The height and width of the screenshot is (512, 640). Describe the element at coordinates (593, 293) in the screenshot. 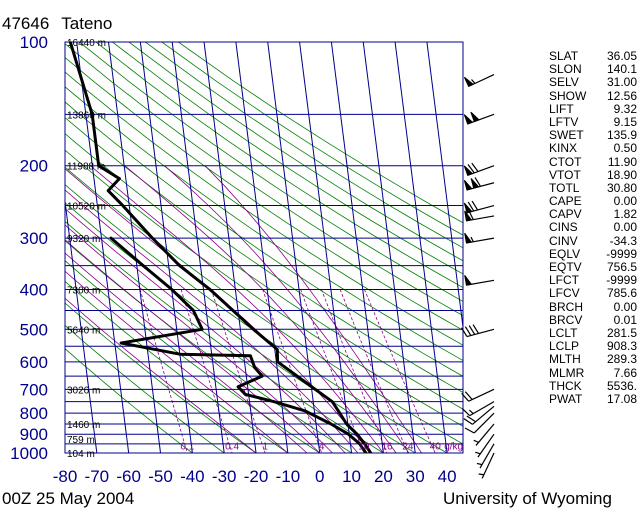

I see `index-row: LFCV 785.6` at that location.